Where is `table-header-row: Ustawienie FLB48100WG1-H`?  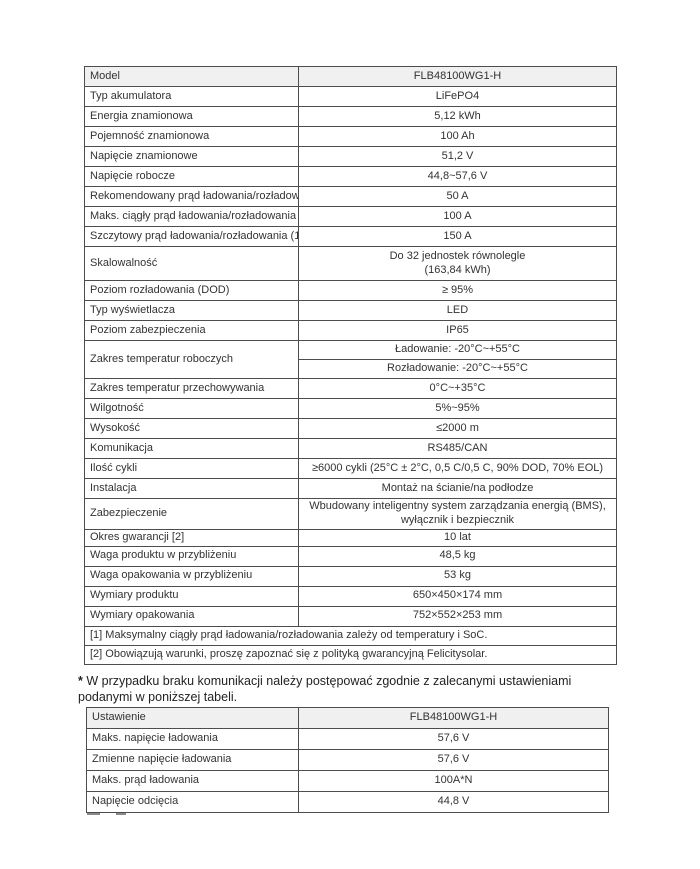 table-header-row: Ustawienie FLB48100WG1-H is located at coordinates (347, 718).